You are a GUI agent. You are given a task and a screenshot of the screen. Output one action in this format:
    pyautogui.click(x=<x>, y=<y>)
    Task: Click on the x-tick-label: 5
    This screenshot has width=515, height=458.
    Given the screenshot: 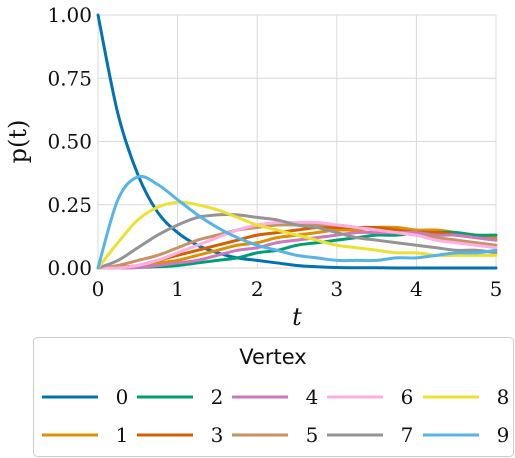 What is the action you would take?
    pyautogui.click(x=496, y=289)
    